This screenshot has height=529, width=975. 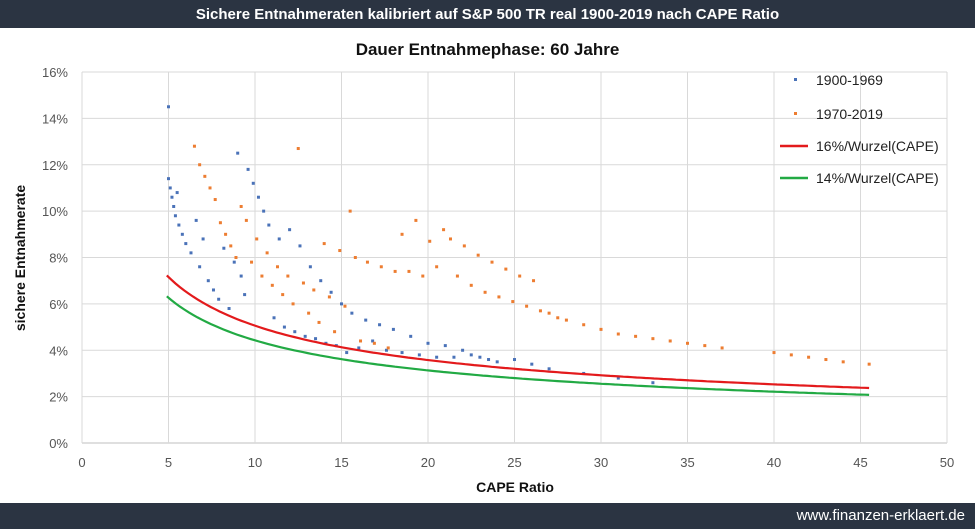 What do you see at coordinates (58, 258) in the screenshot?
I see `y-tick-label: 8%` at bounding box center [58, 258].